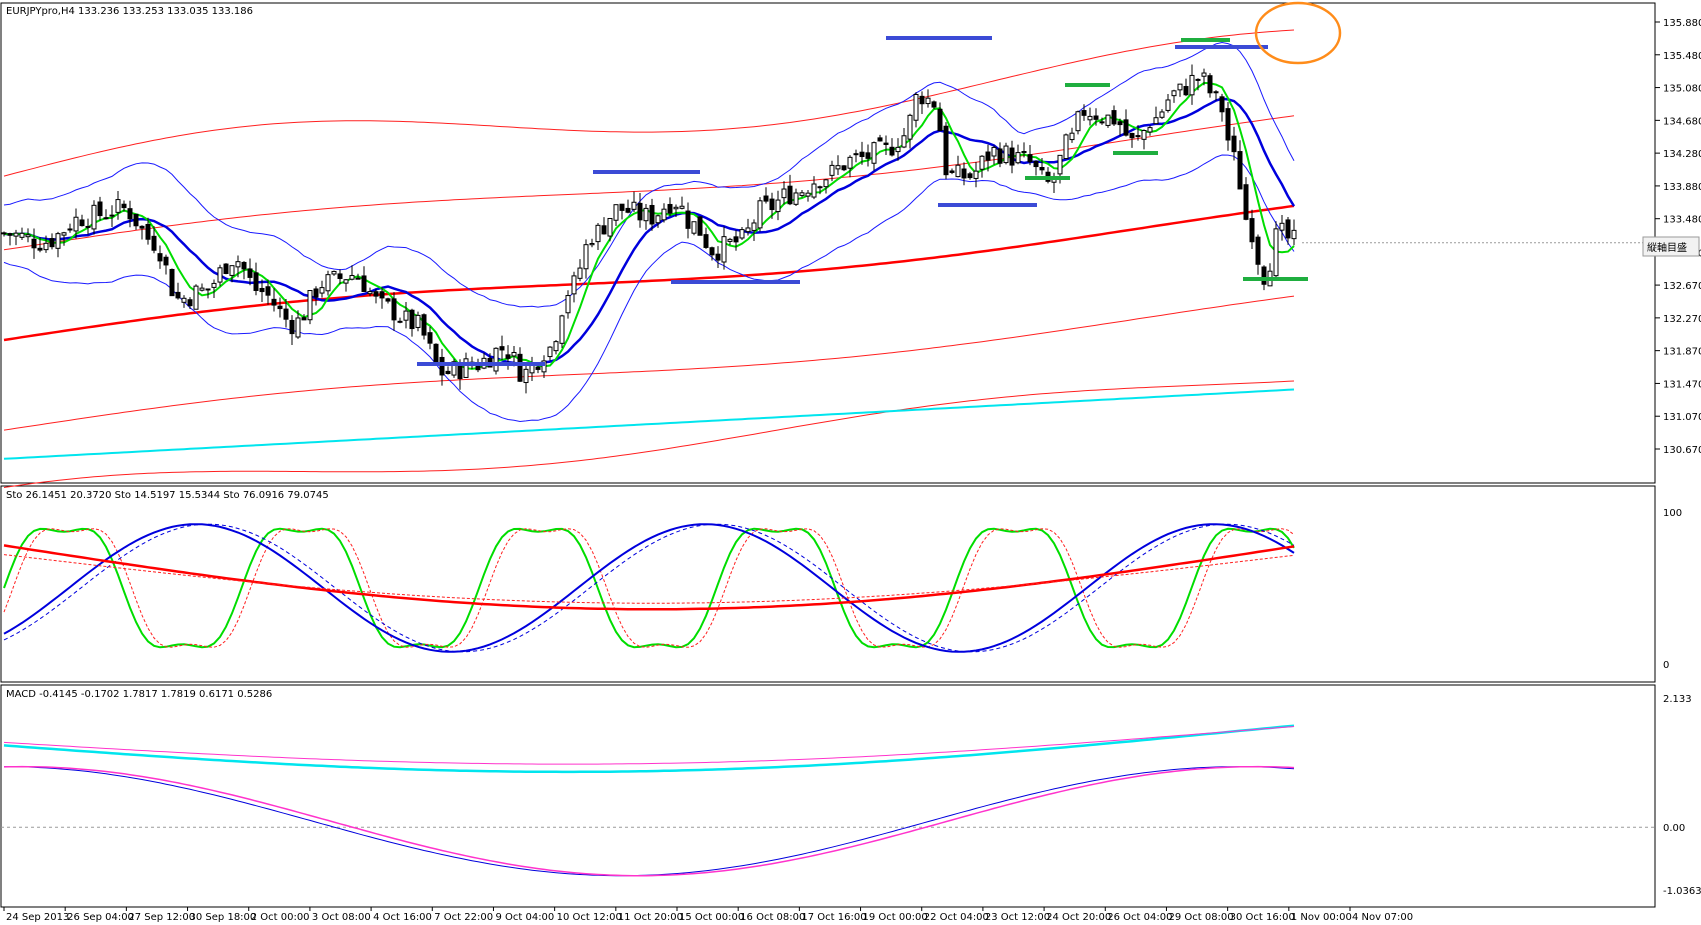 This screenshot has height=925, width=1701. I want to click on price-tick-label: 134.280, so click(1682, 154).